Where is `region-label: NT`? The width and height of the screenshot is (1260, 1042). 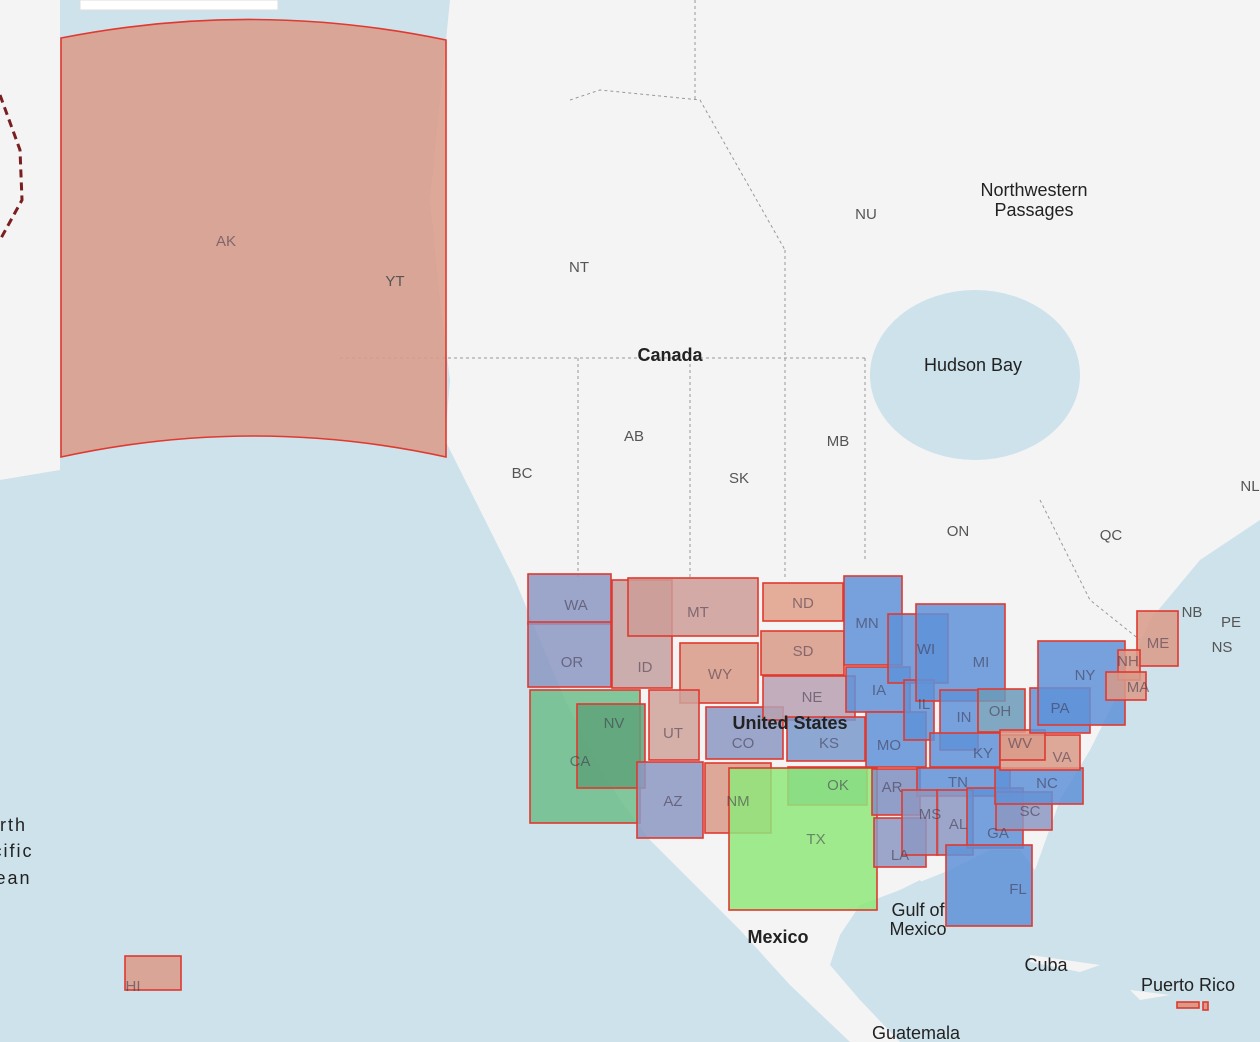 region-label: NT is located at coordinates (579, 267).